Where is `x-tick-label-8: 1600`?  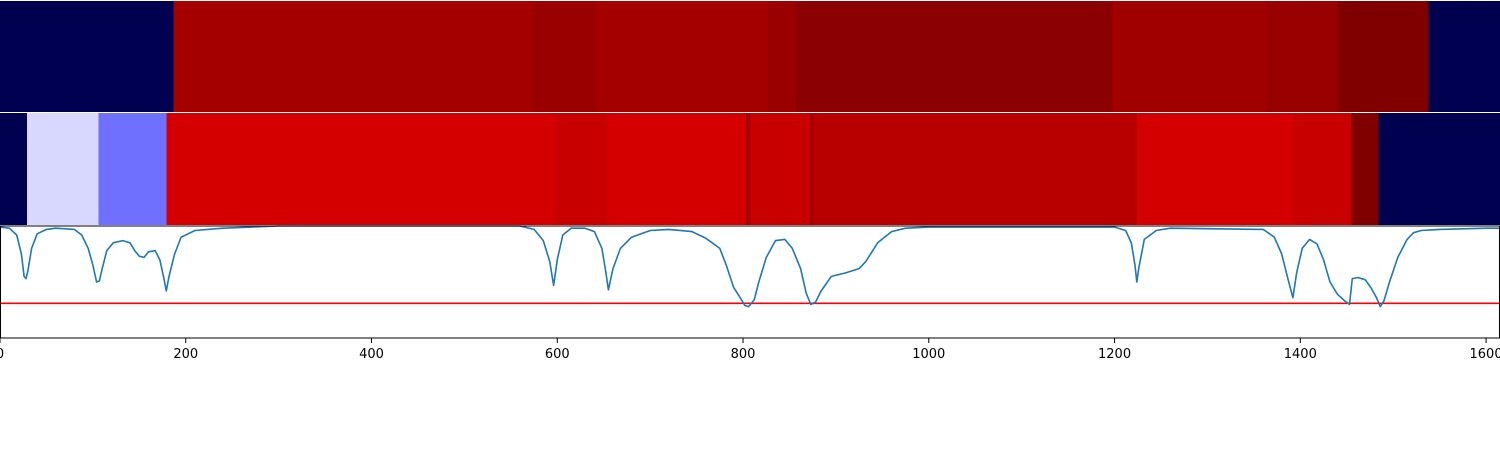 x-tick-label-8: 1600 is located at coordinates (1485, 354).